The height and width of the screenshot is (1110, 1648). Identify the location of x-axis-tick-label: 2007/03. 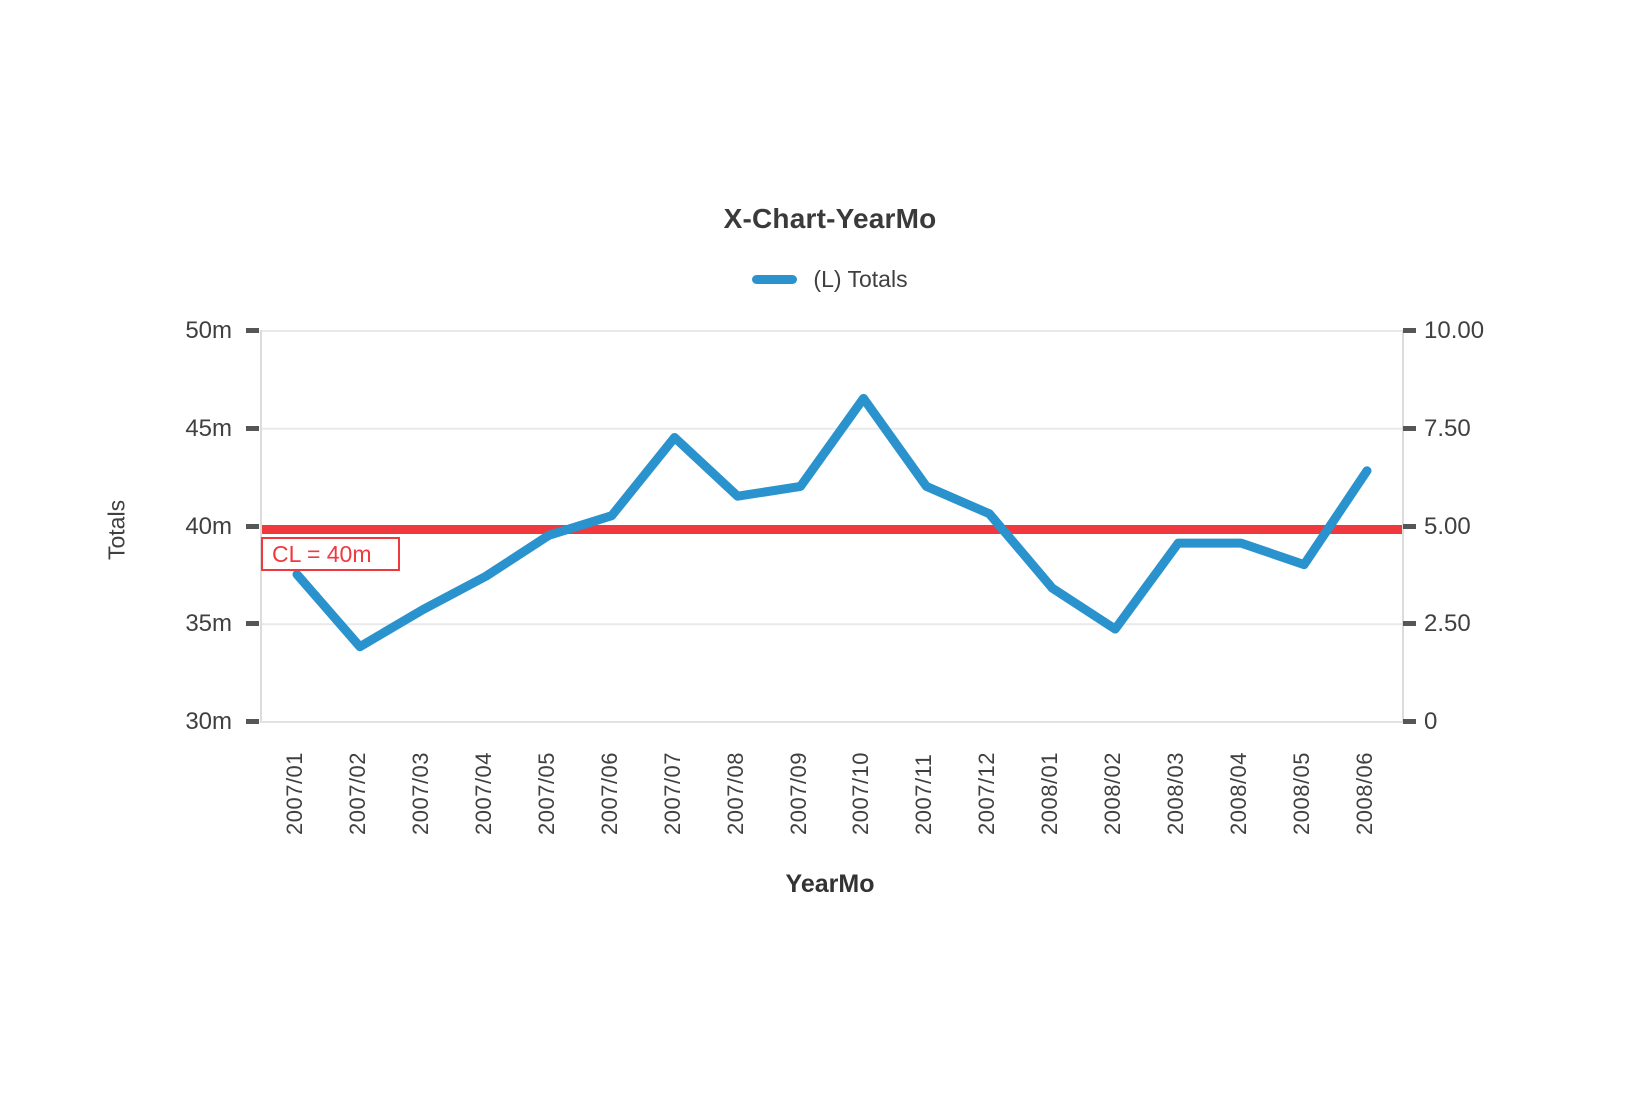
(420, 793).